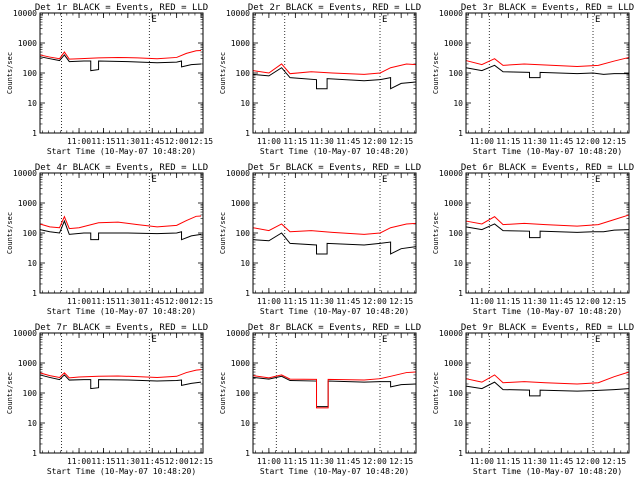 Image resolution: width=640 pixels, height=480 pixels. Describe the element at coordinates (121, 328) in the screenshot. I see `chart-title: Det 7r BLACK = Events, RED = LLD` at that location.